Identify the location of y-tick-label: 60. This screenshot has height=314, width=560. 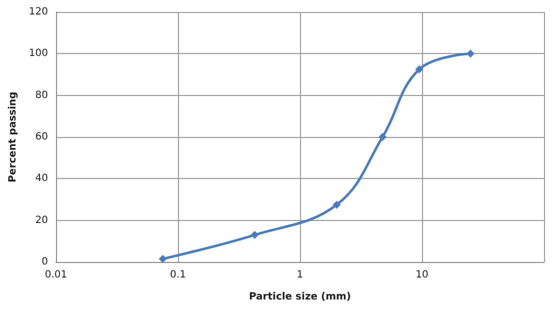
(41, 137).